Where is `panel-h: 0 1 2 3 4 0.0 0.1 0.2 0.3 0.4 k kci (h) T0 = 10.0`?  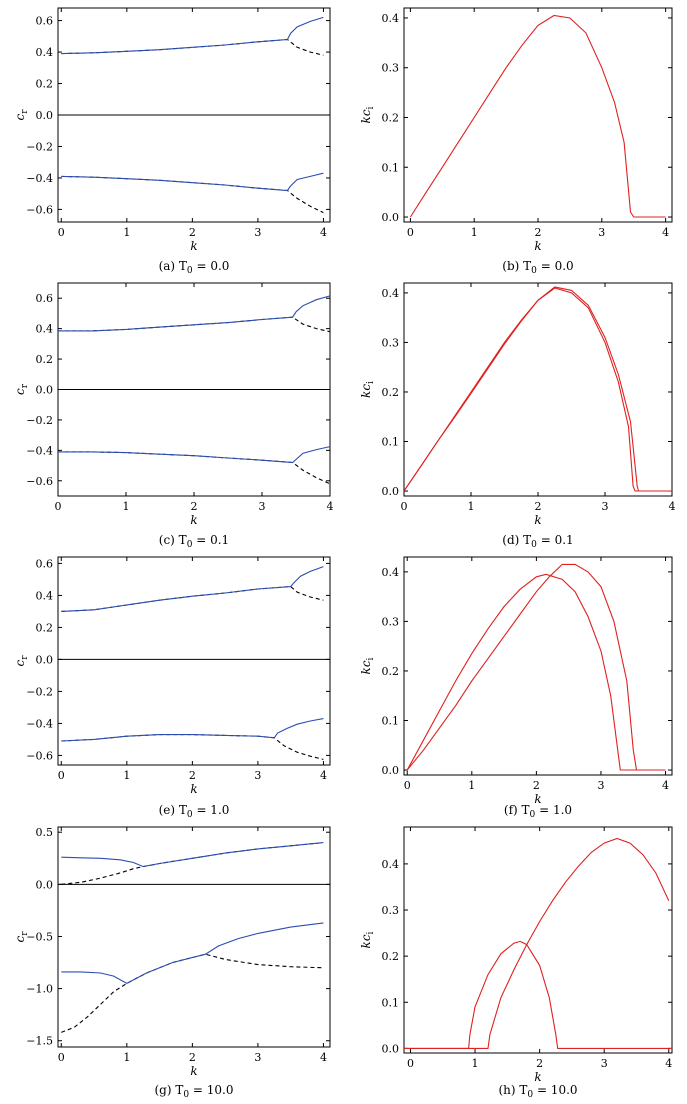
panel-h: 0 1 2 3 4 0.0 0.1 0.2 0.3 0.4 k kci (h) T0 = 10.0 is located at coordinates (516, 963).